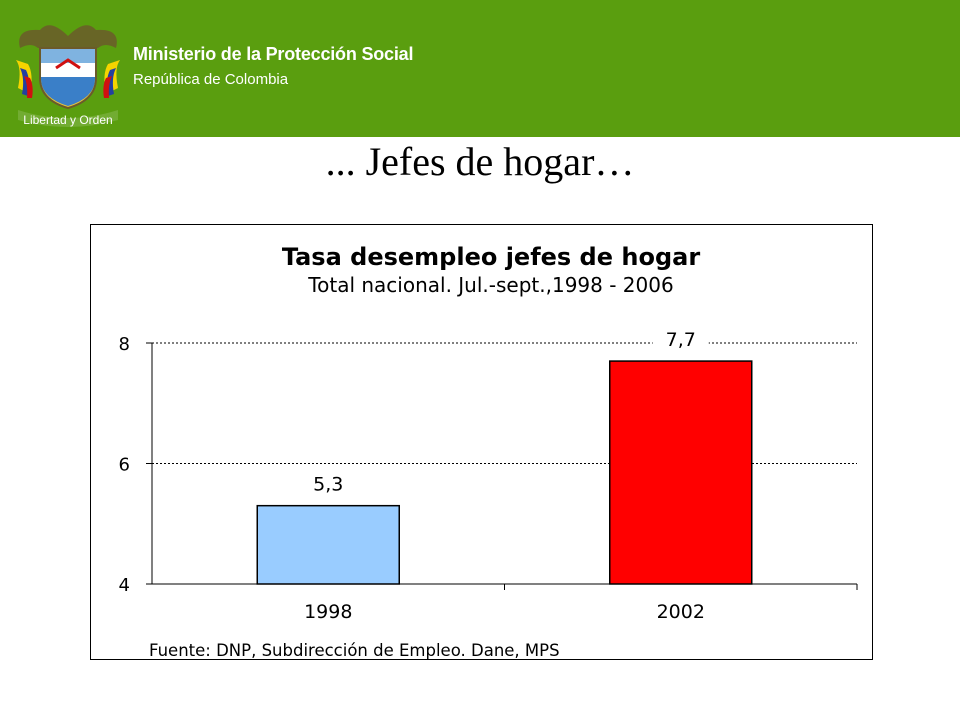  What do you see at coordinates (124, 585) in the screenshot?
I see `y-tick-label: 4` at bounding box center [124, 585].